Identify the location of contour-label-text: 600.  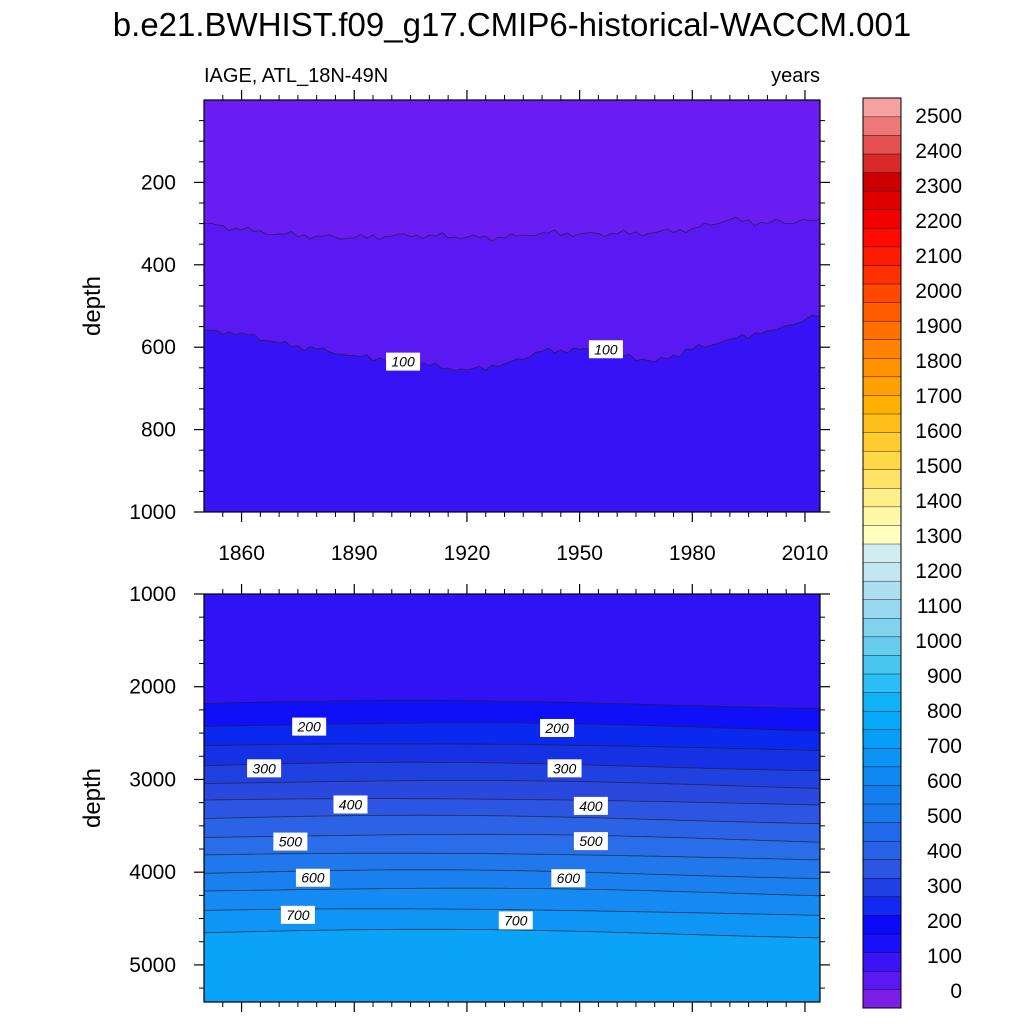
(313, 878).